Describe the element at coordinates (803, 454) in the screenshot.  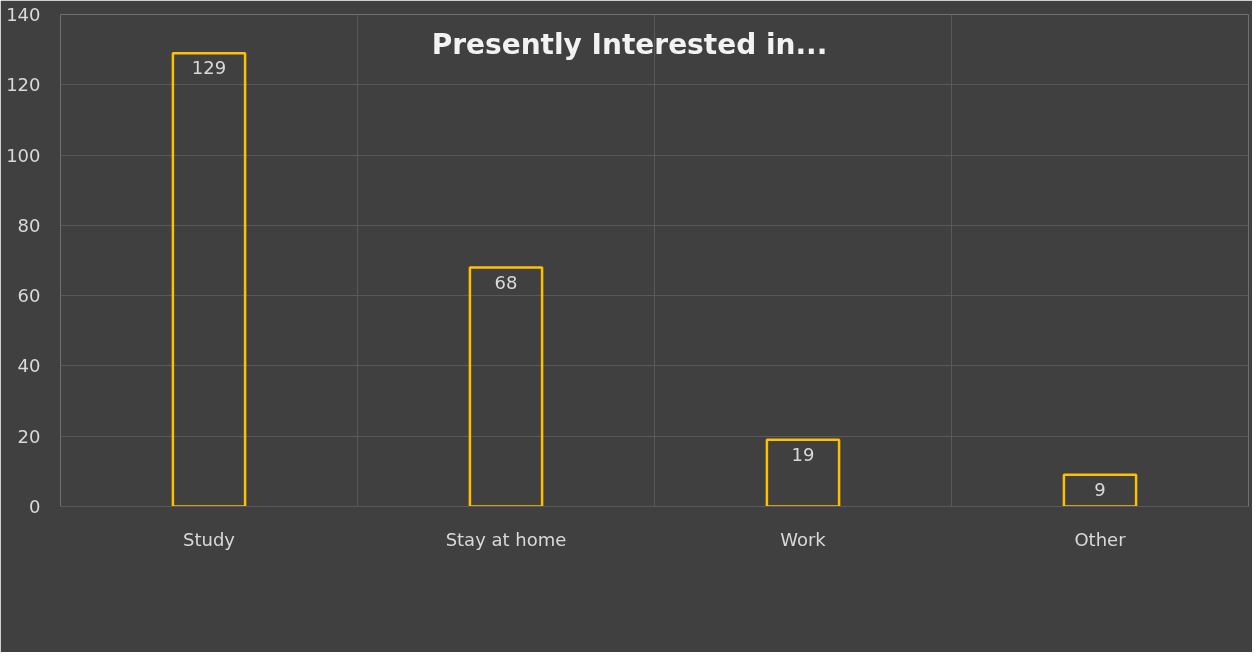
I see `data-label: 19` at that location.